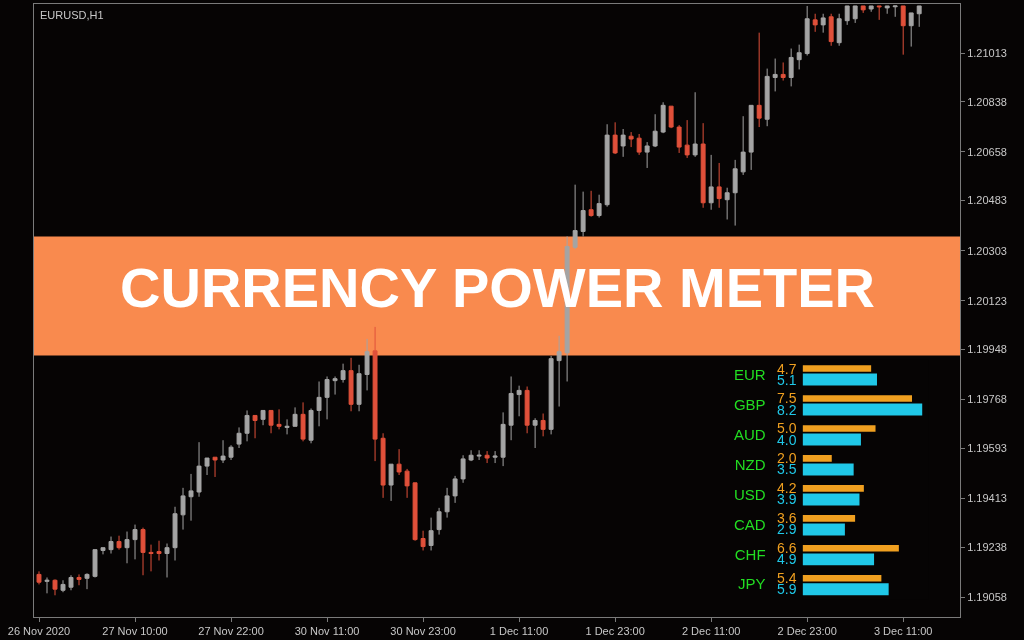  What do you see at coordinates (749, 494) in the screenshot?
I see `y-tick-label: USD` at bounding box center [749, 494].